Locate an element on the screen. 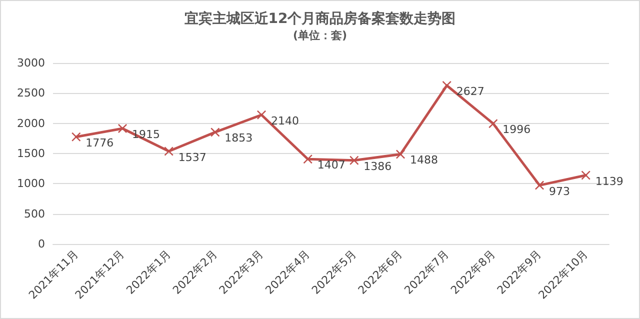  data-label: 1537 is located at coordinates (192, 157).